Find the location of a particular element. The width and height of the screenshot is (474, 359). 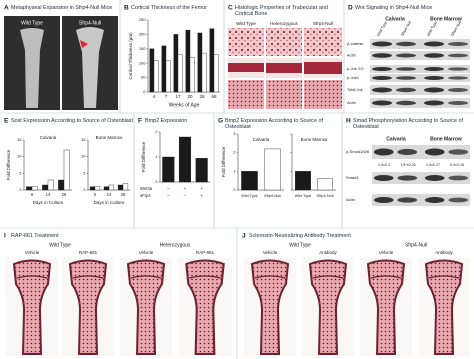

group-label: Wild Type is located at coordinates (300, 245).